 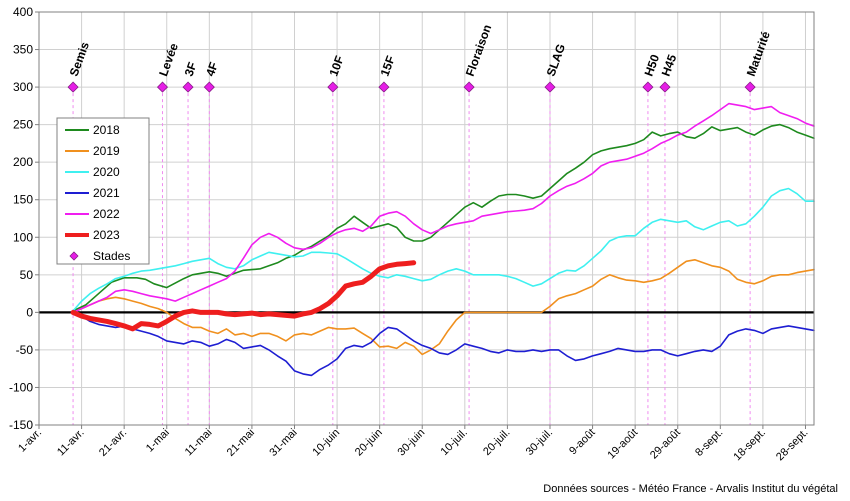 I want to click on y-tick-label: 350, so click(x=23, y=50).